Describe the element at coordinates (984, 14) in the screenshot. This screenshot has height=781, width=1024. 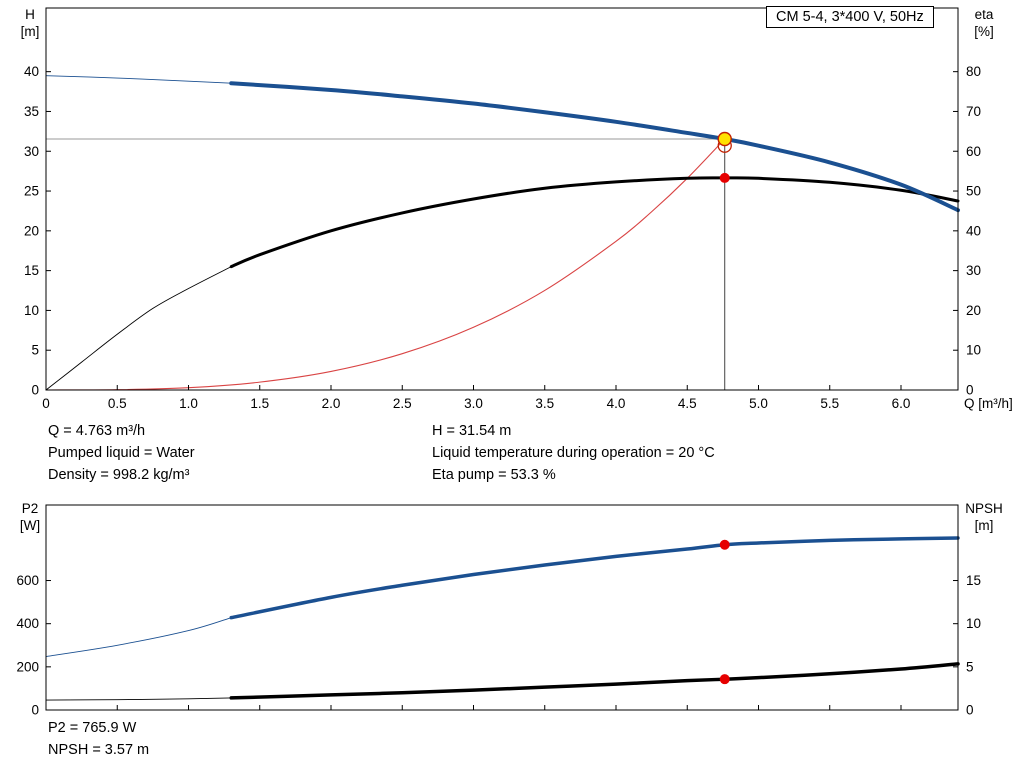
I see `right-axis-title: eta` at that location.